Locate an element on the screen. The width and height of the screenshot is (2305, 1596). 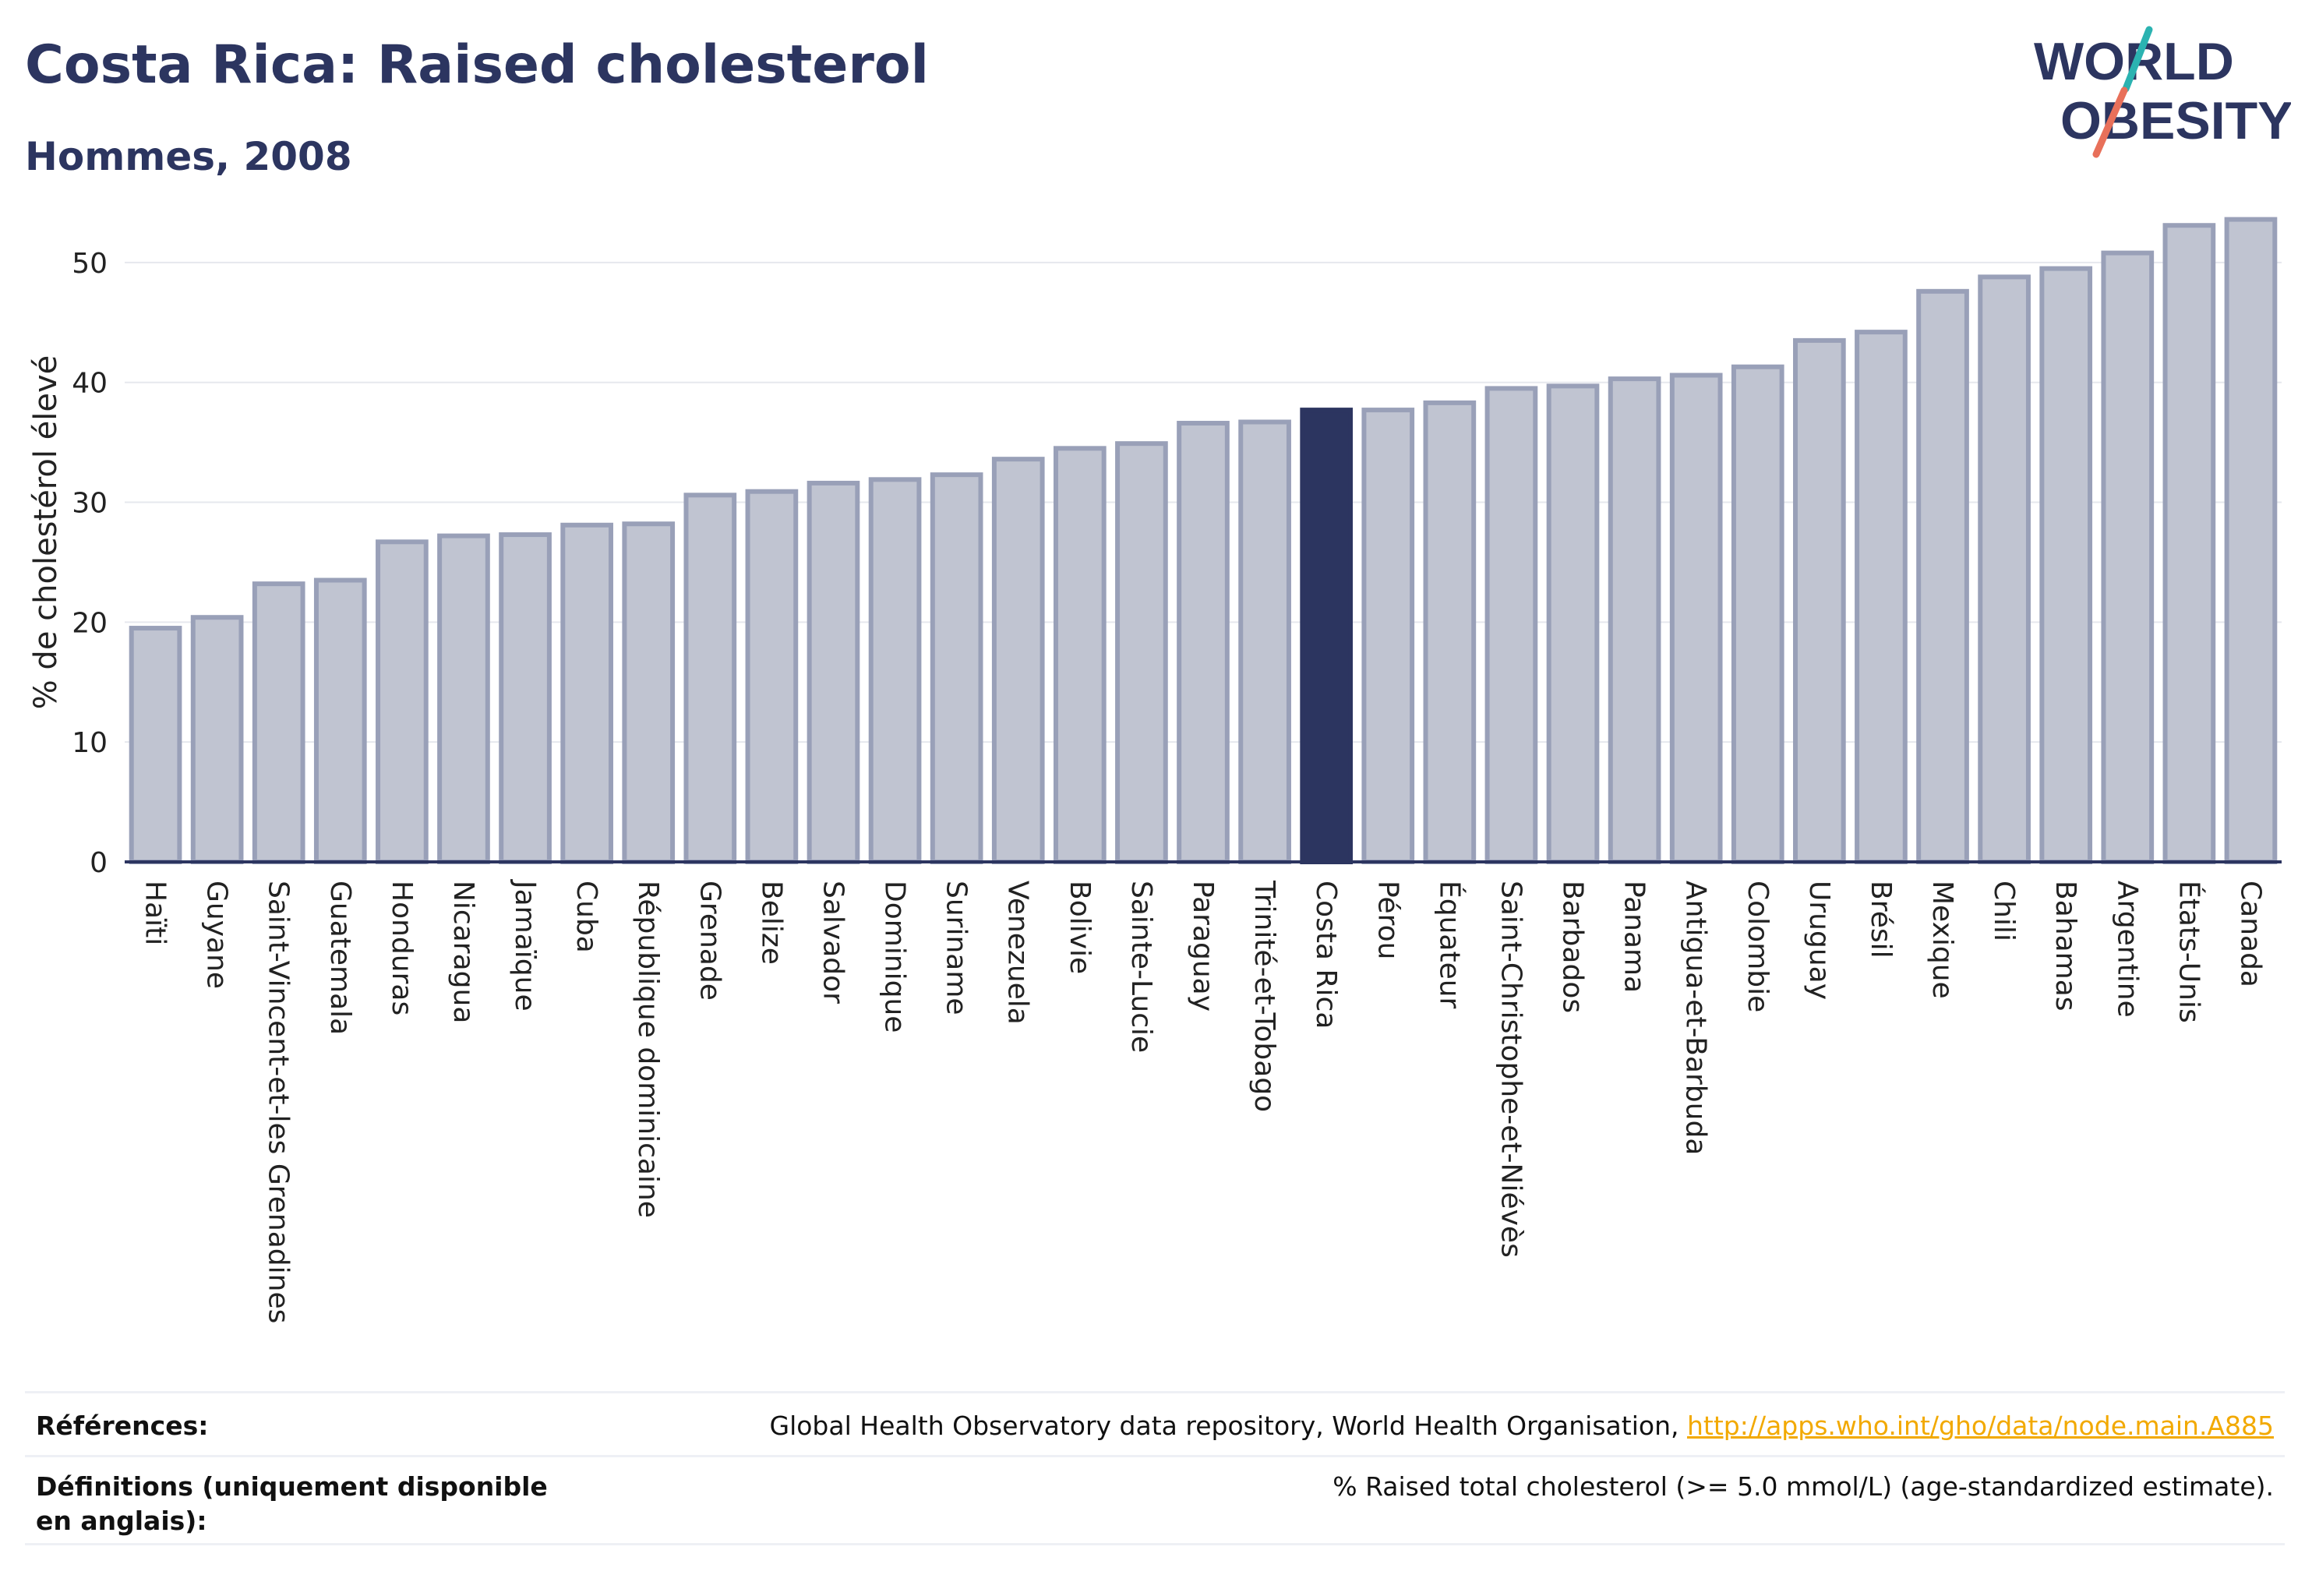
x-tick-label: Guyane is located at coordinates (217, 935).